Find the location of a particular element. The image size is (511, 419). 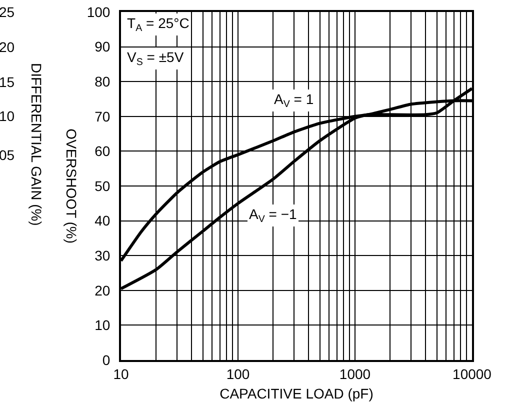

y-axis-title: OVERSHOOT (%) is located at coordinates (71, 186).